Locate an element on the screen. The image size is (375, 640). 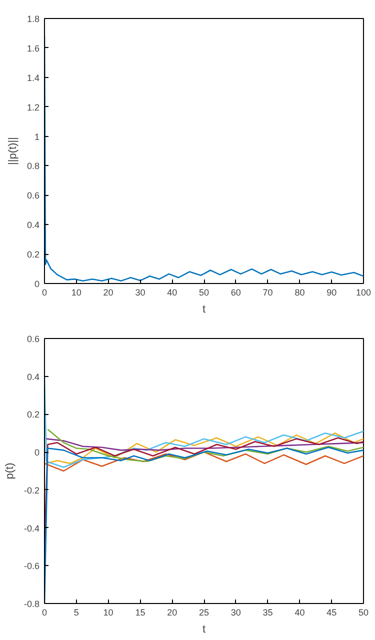
x-tick-label: 80 is located at coordinates (299, 293).